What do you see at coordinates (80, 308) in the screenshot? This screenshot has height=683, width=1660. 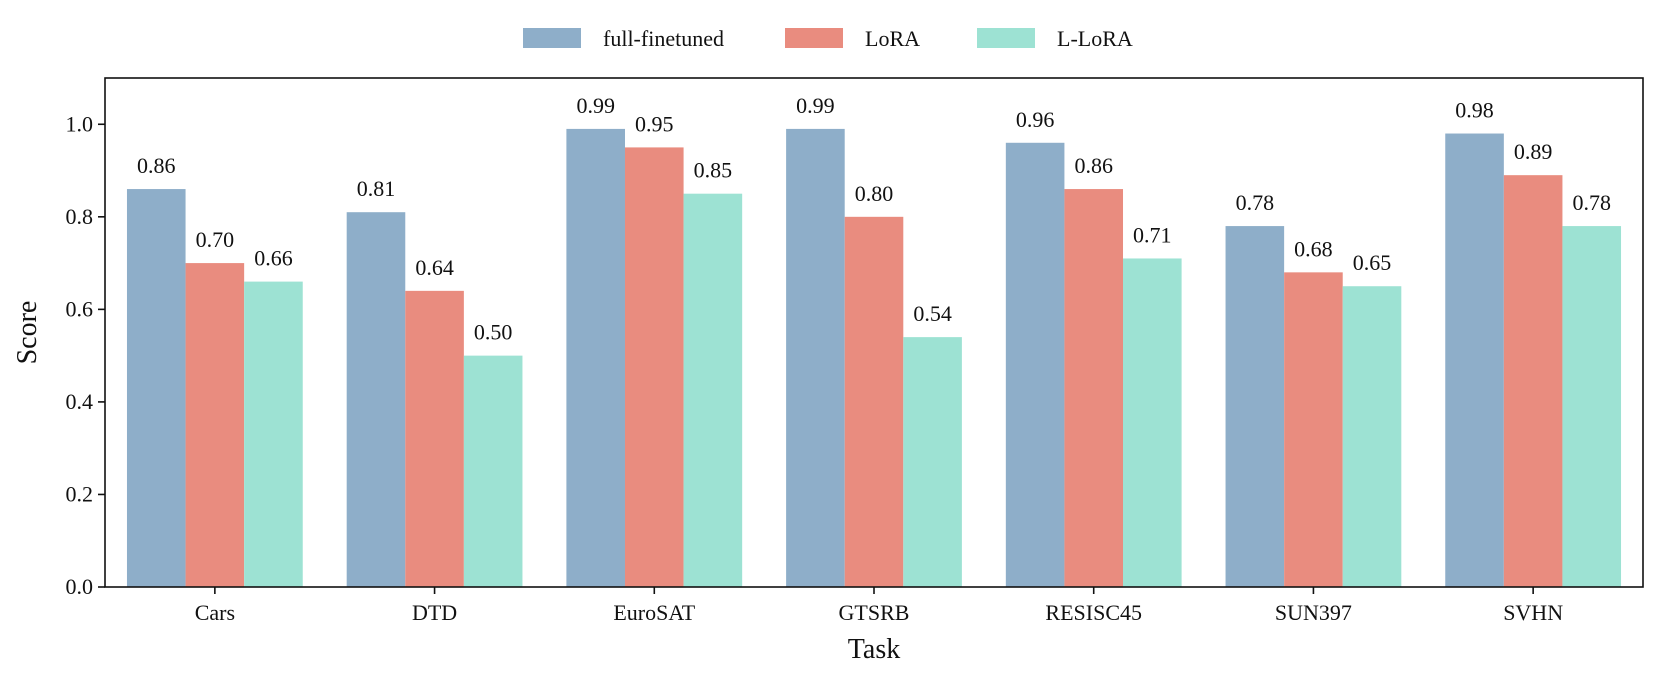 I see `y-tick-label: 0.6` at bounding box center [80, 308].